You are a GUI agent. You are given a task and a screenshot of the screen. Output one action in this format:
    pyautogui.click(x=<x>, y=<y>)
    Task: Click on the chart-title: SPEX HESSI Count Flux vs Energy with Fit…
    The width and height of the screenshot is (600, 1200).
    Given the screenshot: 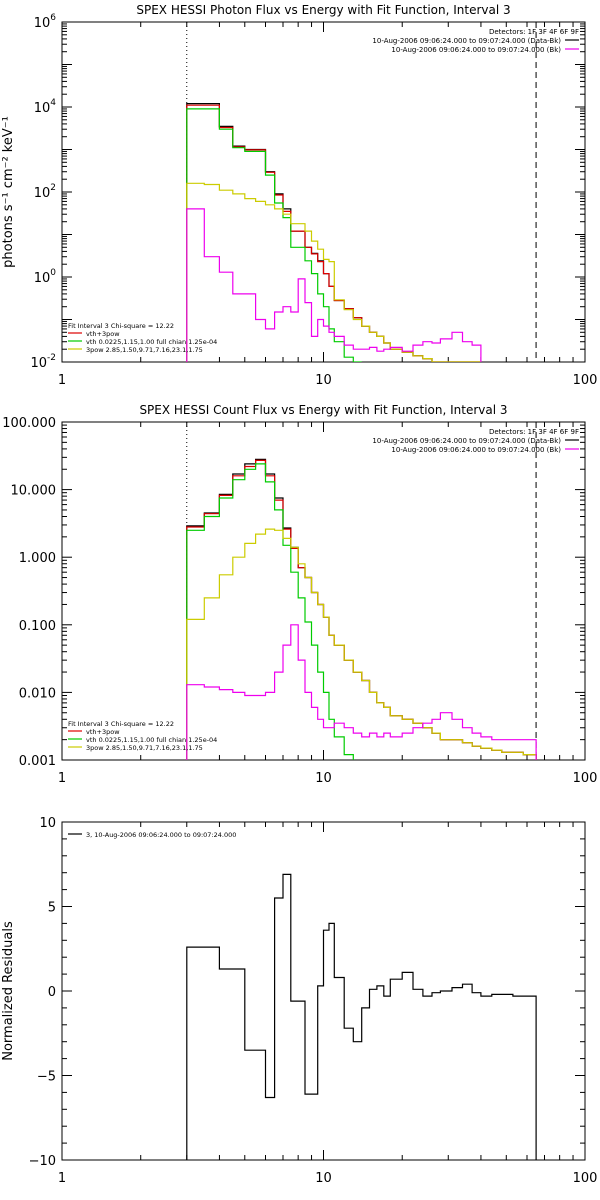 What is the action you would take?
    pyautogui.click(x=323, y=410)
    